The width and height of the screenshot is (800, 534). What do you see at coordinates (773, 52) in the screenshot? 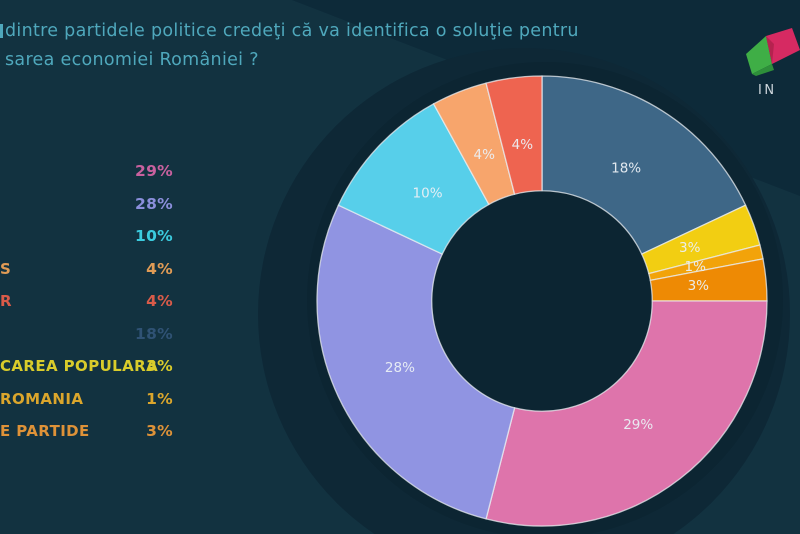
I see `cube-logo-icon` at bounding box center [773, 52].